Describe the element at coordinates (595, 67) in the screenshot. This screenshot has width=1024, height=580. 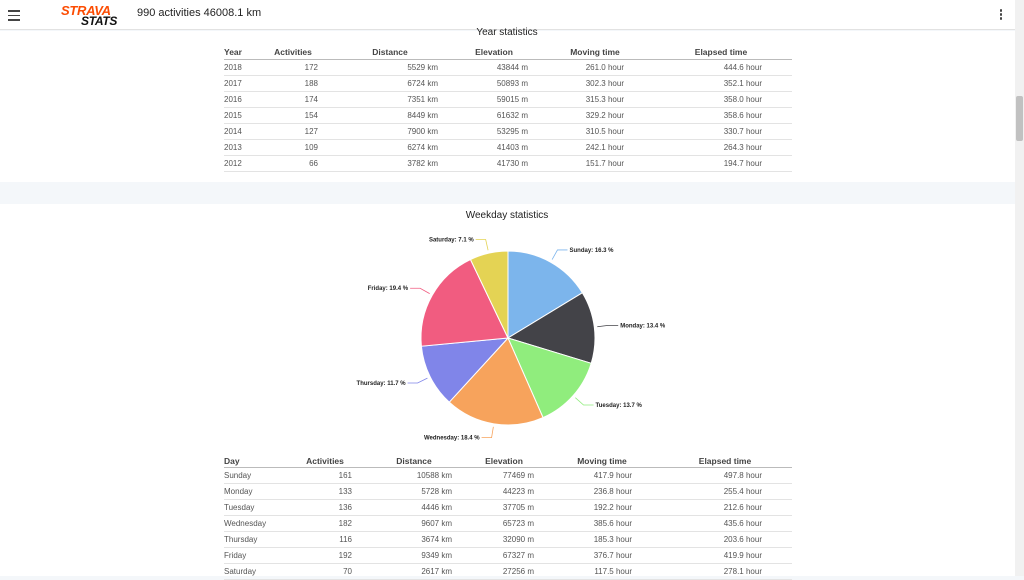
I see `table-cell: 261.0 hour` at that location.